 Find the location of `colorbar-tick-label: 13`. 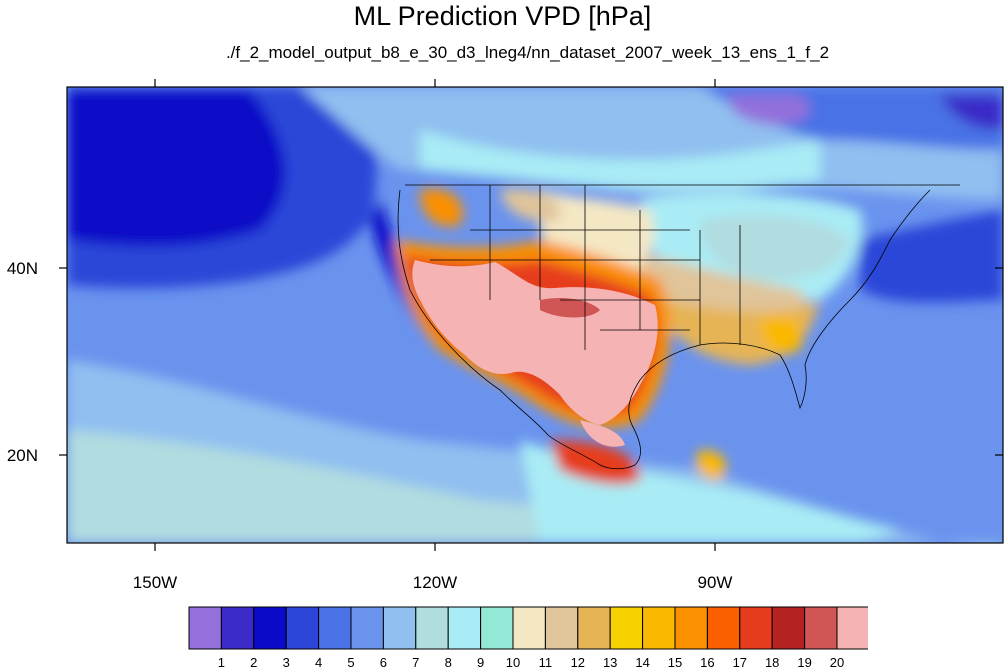

colorbar-tick-label: 13 is located at coordinates (610, 662).